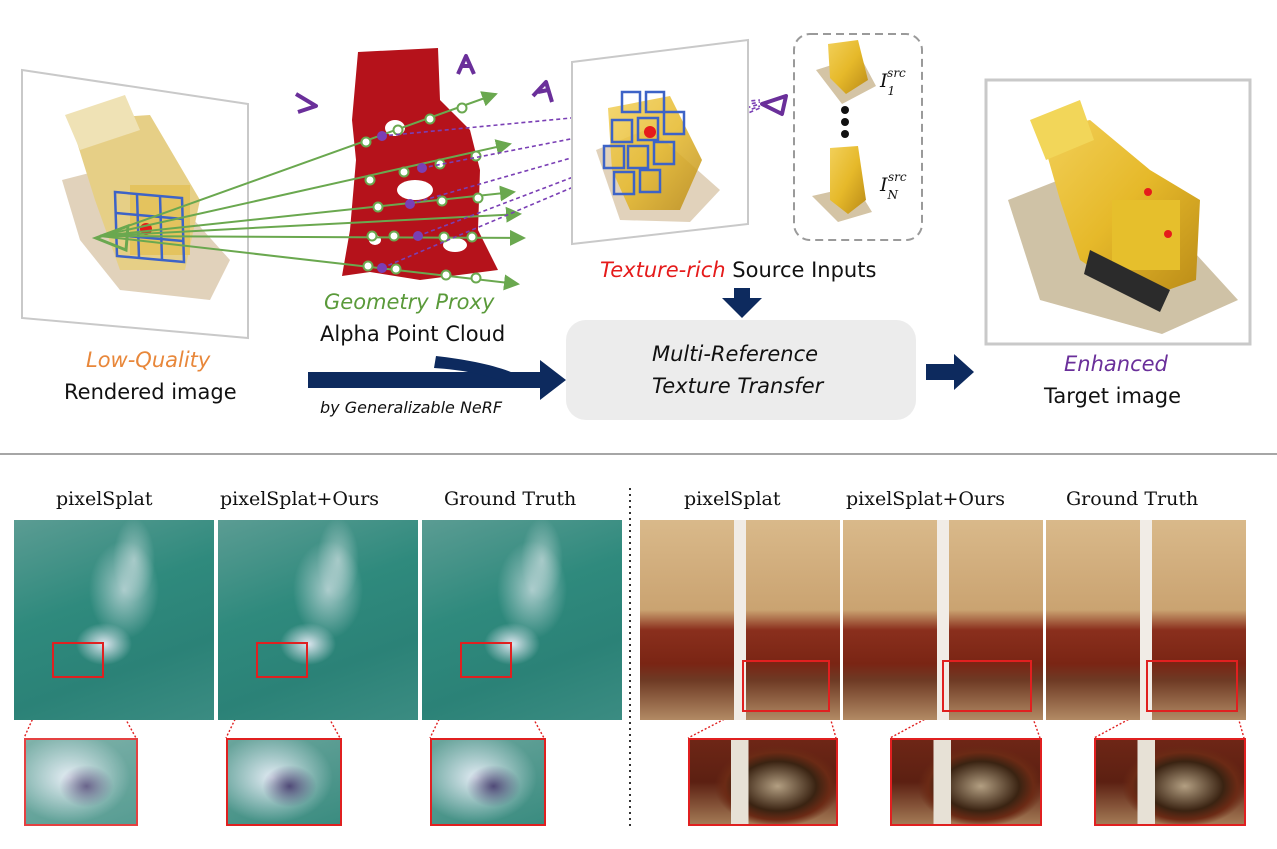 This screenshot has width=1277, height=849. What do you see at coordinates (1170, 782) in the screenshot?
I see `room-zoom-gt` at bounding box center [1170, 782].